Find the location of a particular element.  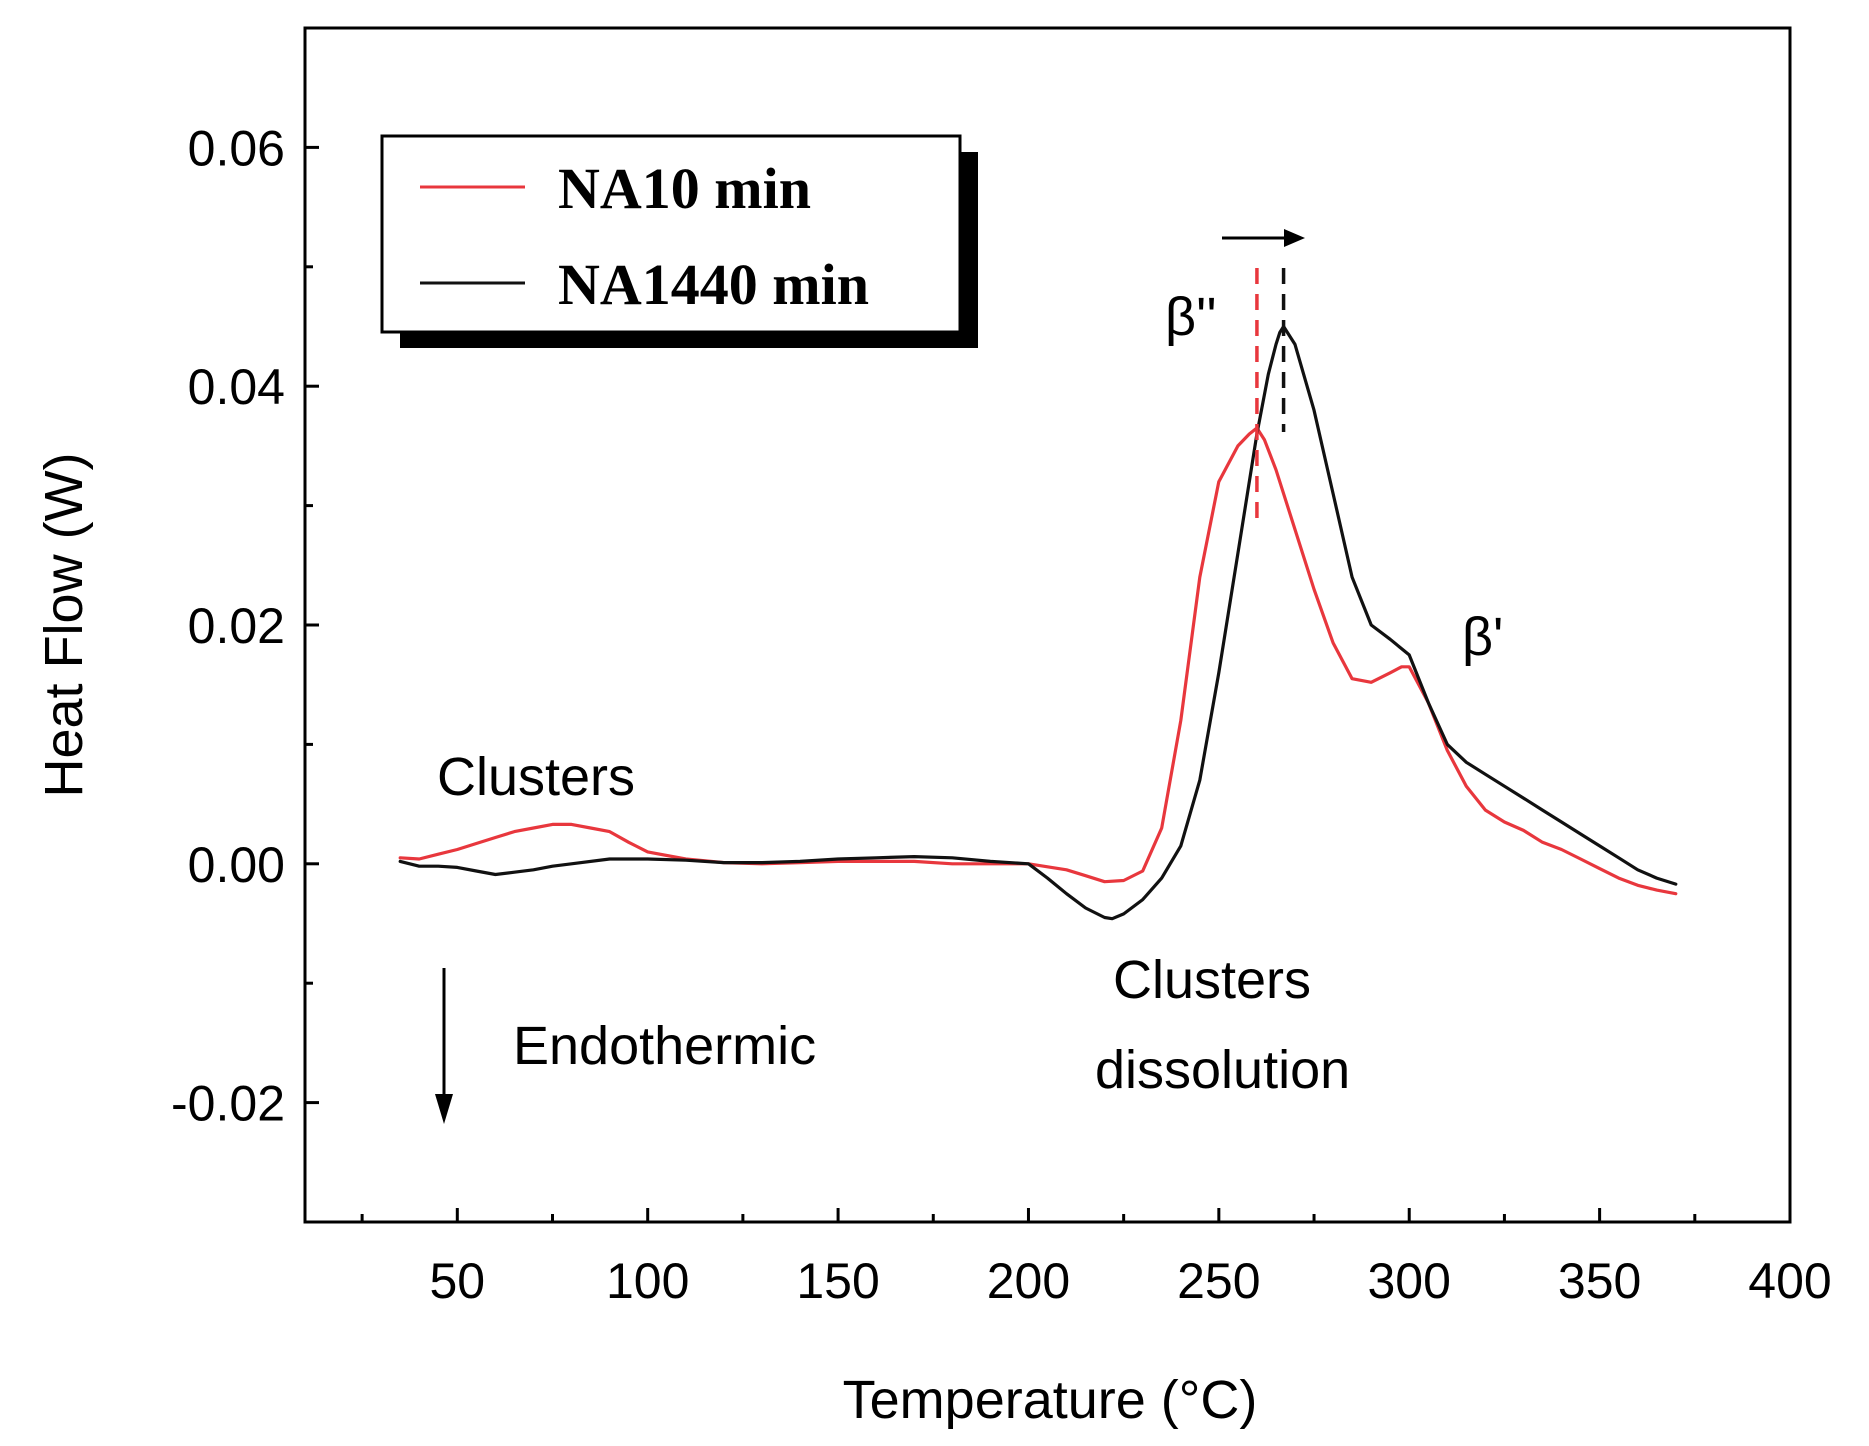

y-tick-label: 0.02 is located at coordinates (236, 626).